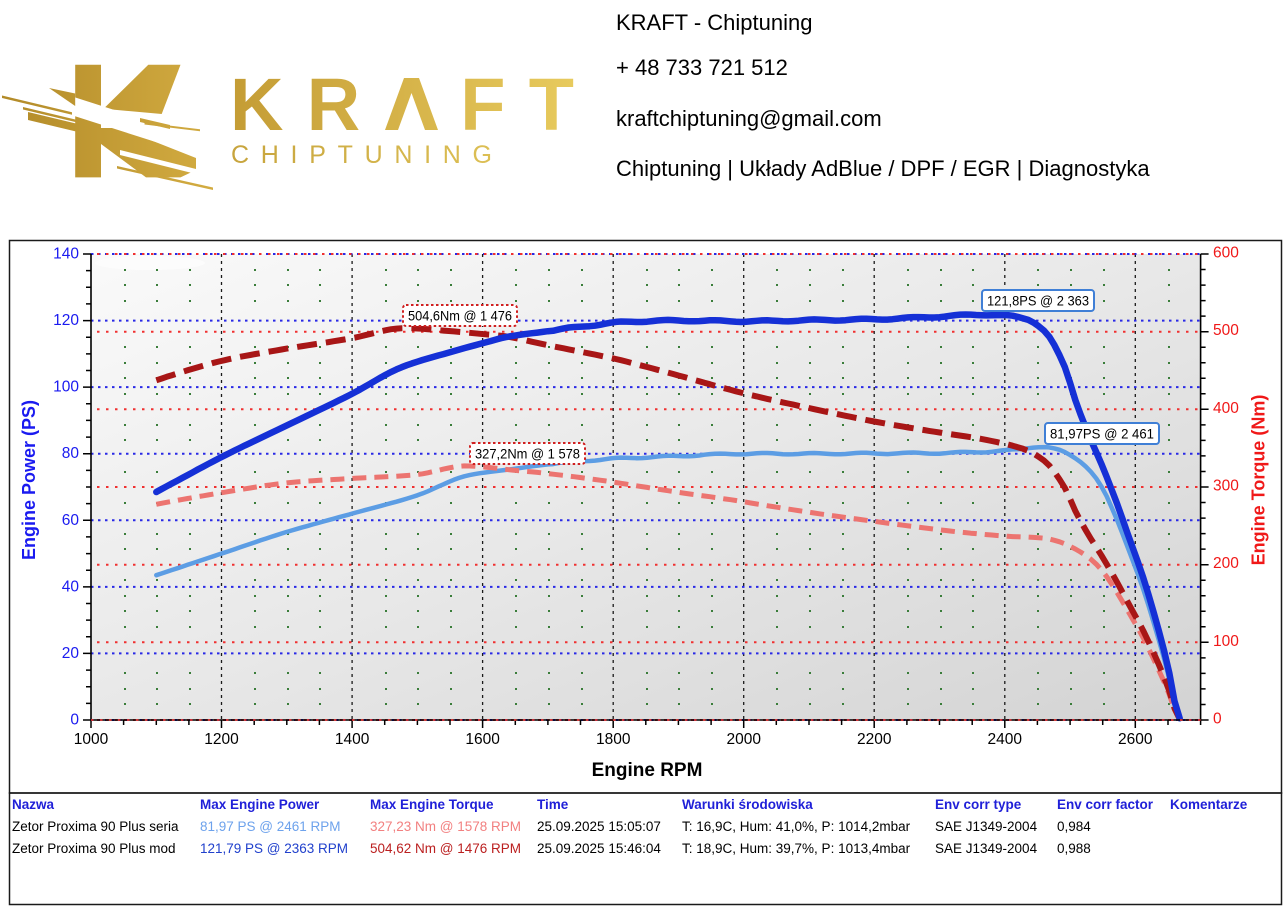 The image size is (1287, 911). Describe the element at coordinates (613, 739) in the screenshot. I see `svg-text: 1800` at that location.